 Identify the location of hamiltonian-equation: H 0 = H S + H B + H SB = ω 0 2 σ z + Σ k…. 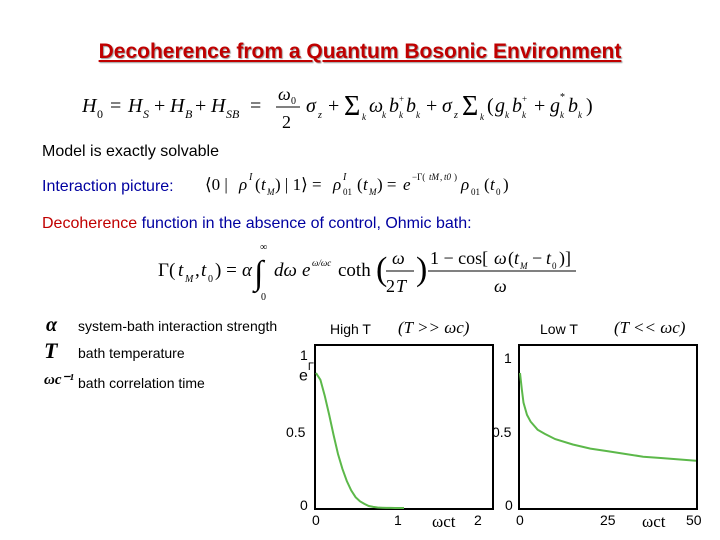
(361, 110).